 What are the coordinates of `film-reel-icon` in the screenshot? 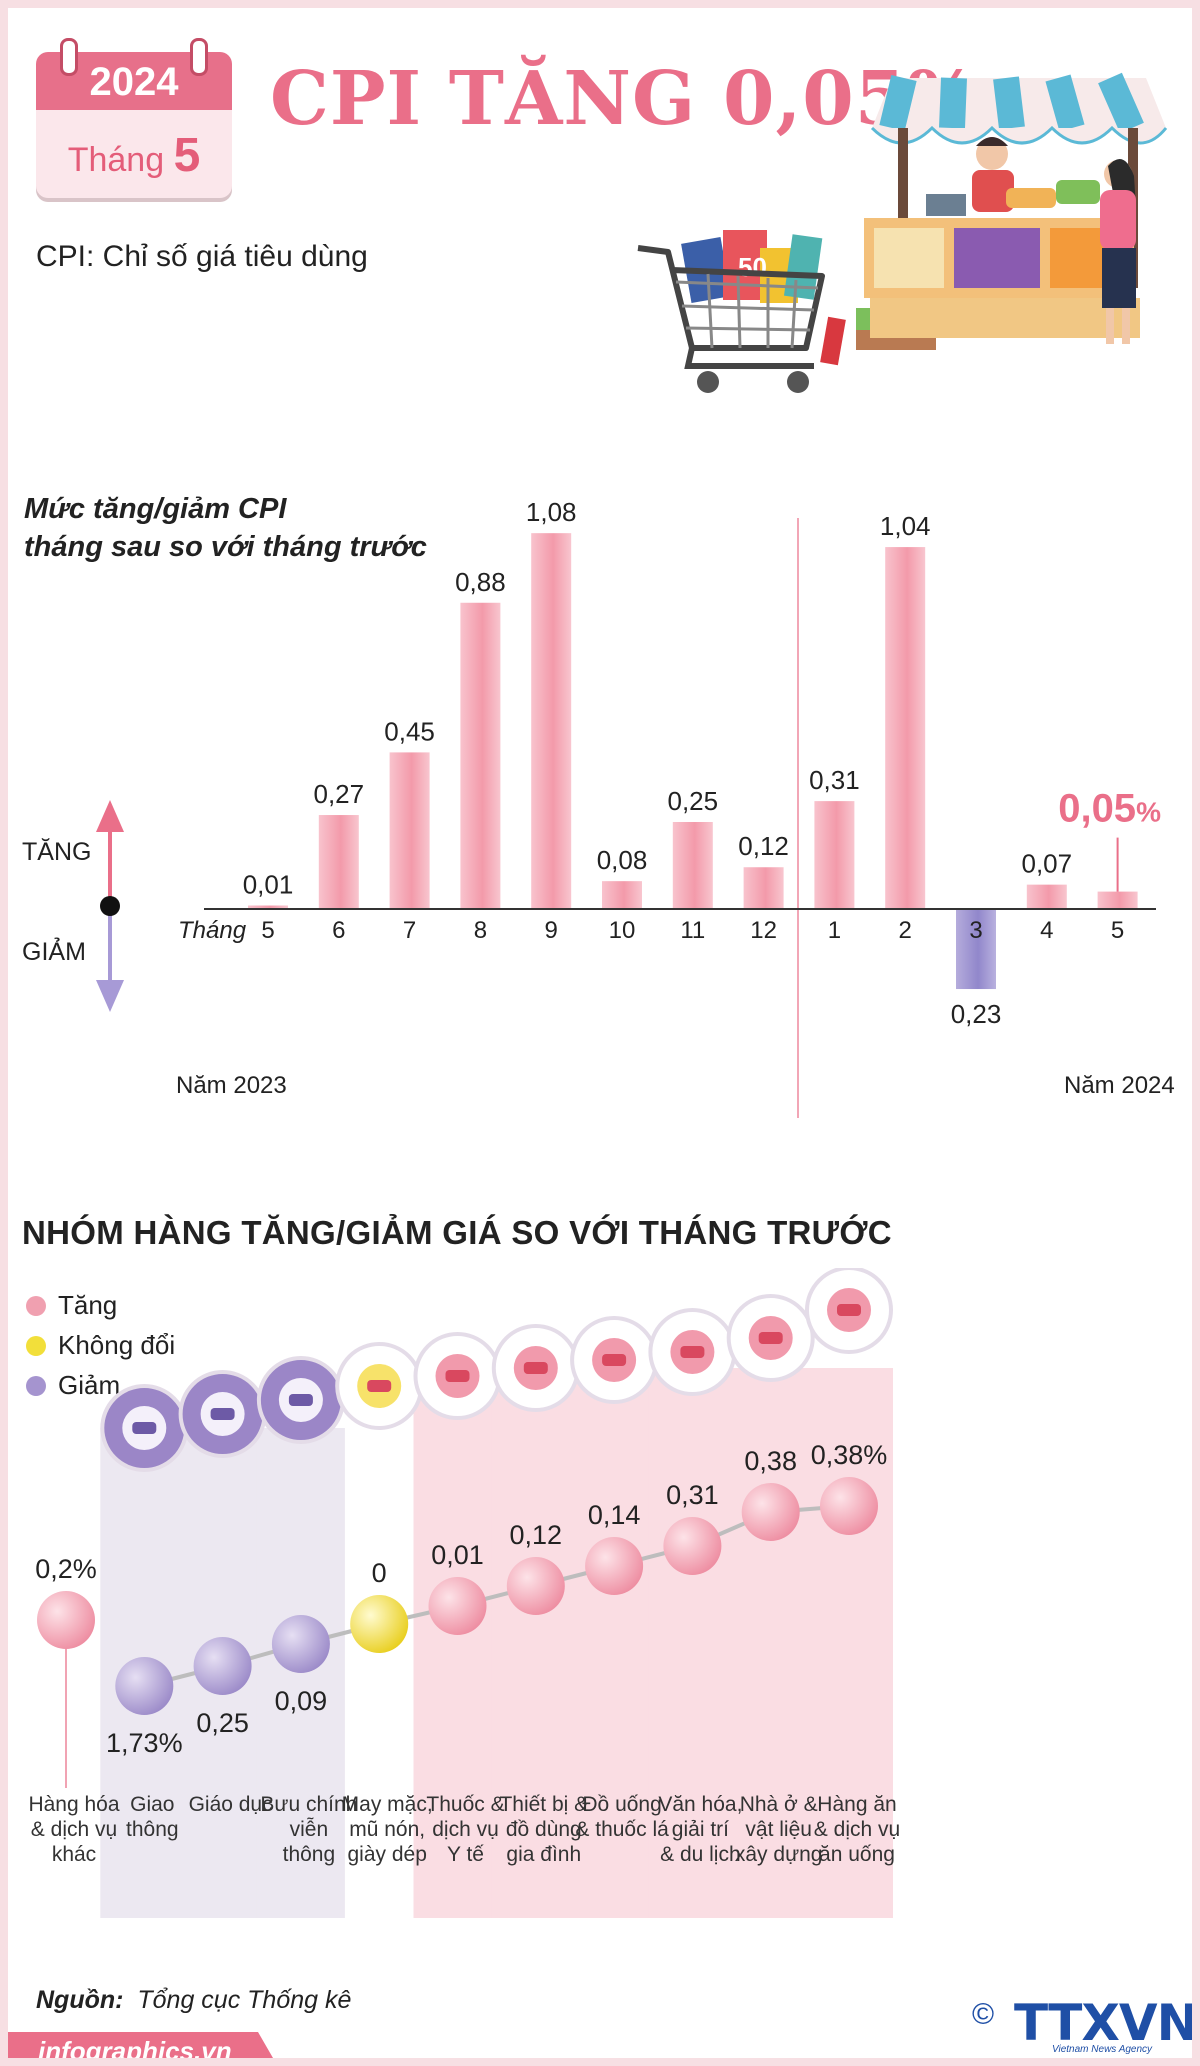 It's located at (692, 1352).